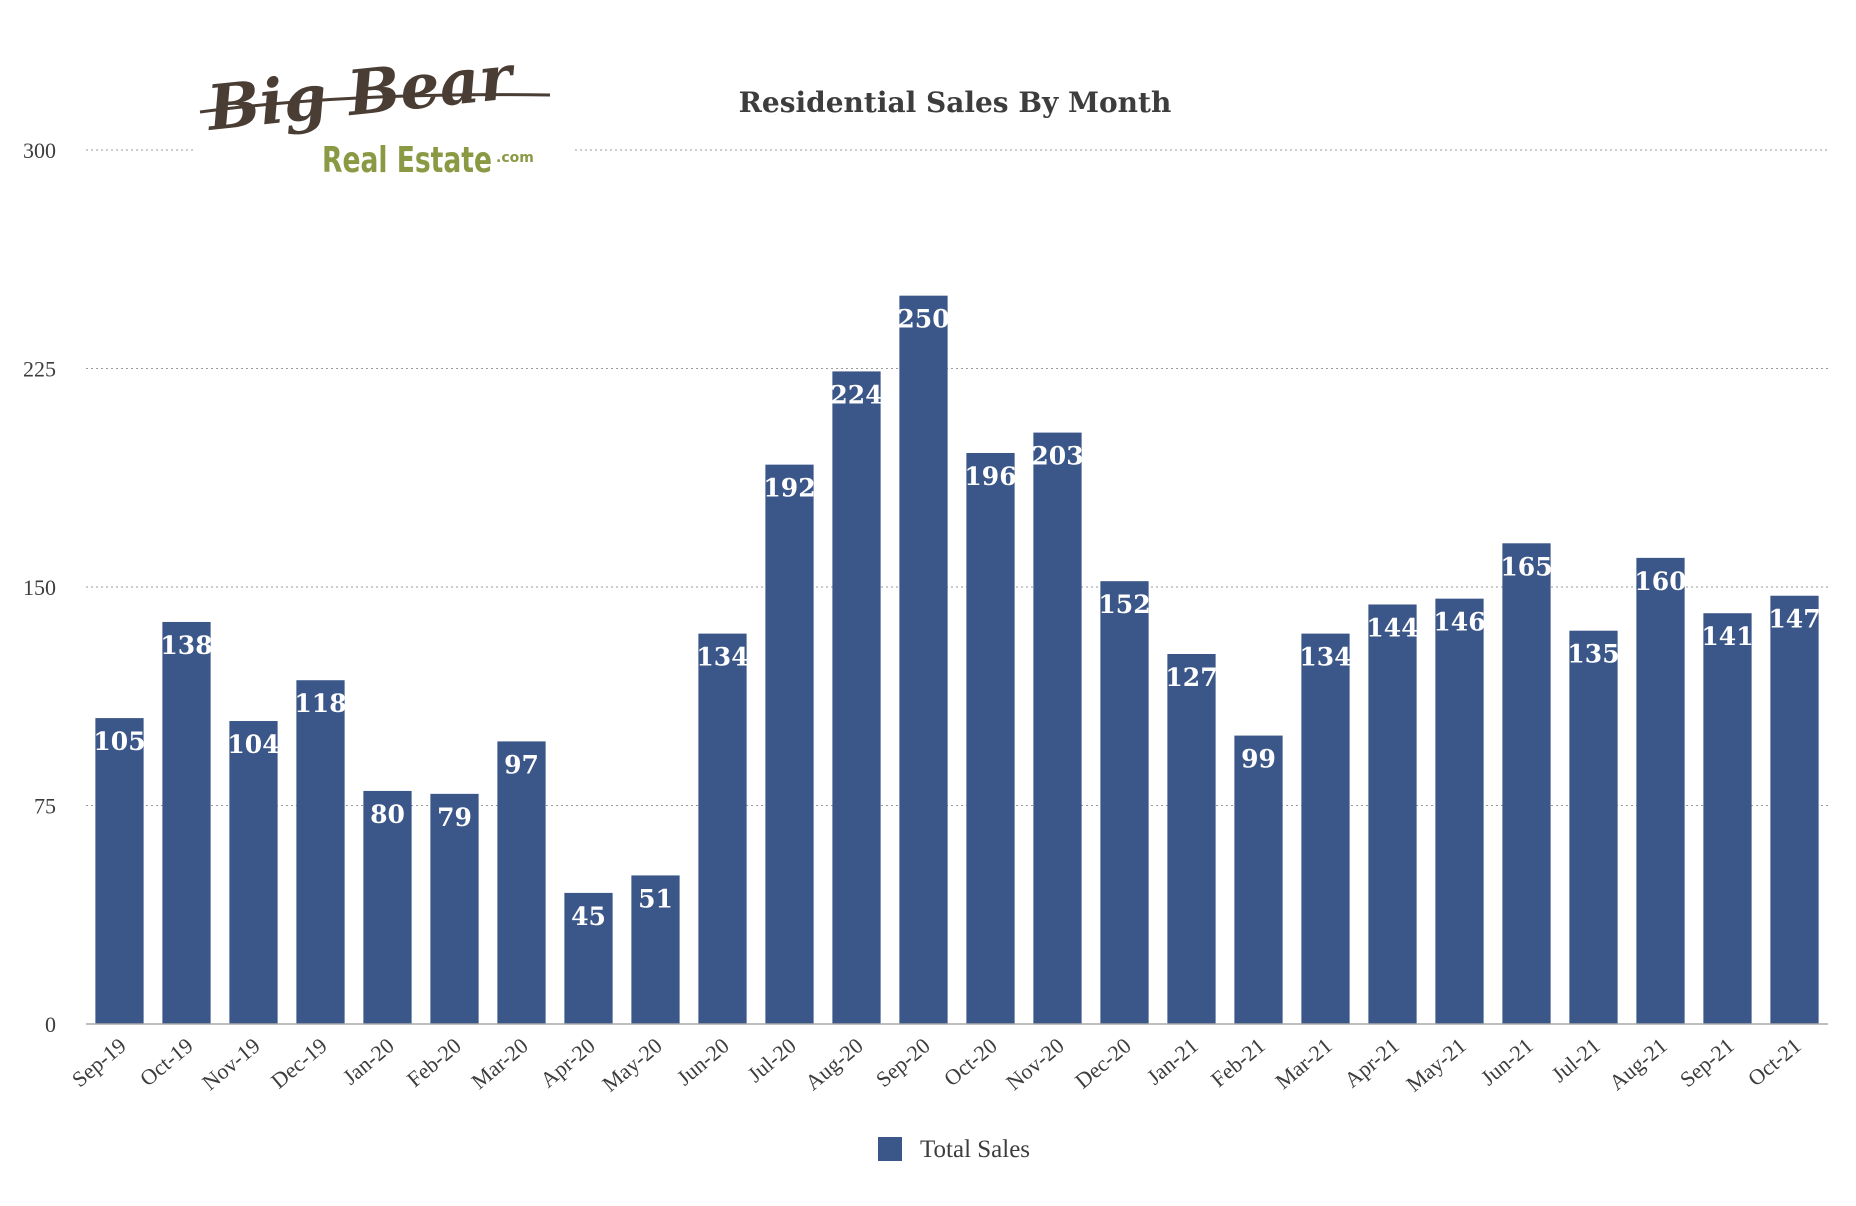 Image resolution: width=1856 pixels, height=1206 pixels. I want to click on x-tick-label: May-21, so click(1435, 1065).